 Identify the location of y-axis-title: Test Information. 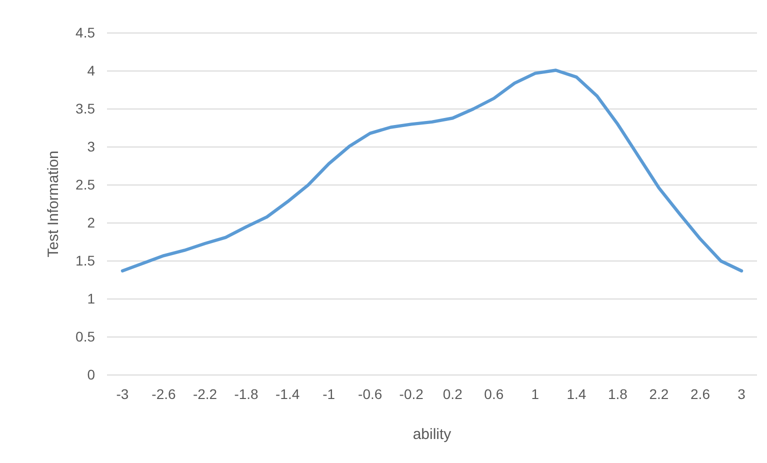
(53, 204).